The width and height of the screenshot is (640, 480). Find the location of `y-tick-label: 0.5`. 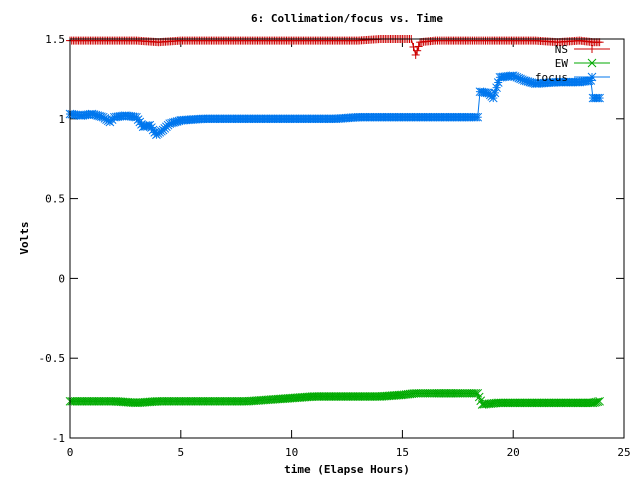

y-tick-label: 0.5 is located at coordinates (55, 199).